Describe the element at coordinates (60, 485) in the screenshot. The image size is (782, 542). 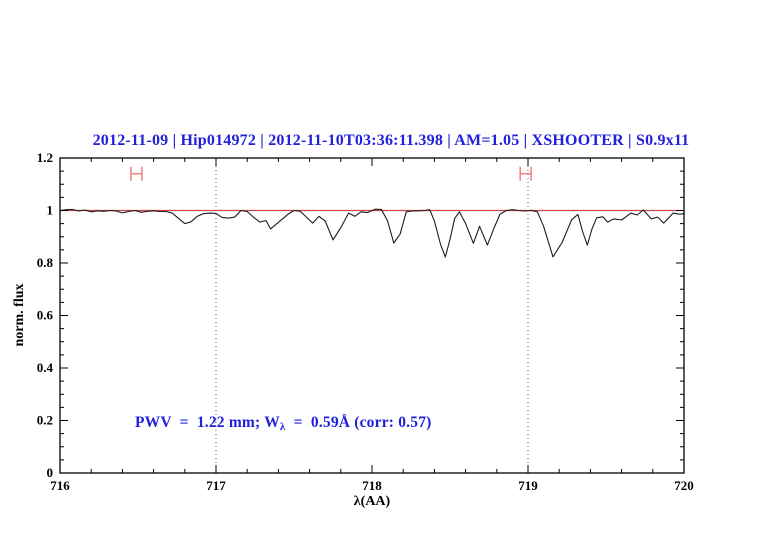
I see `x-tick-label: 716` at that location.